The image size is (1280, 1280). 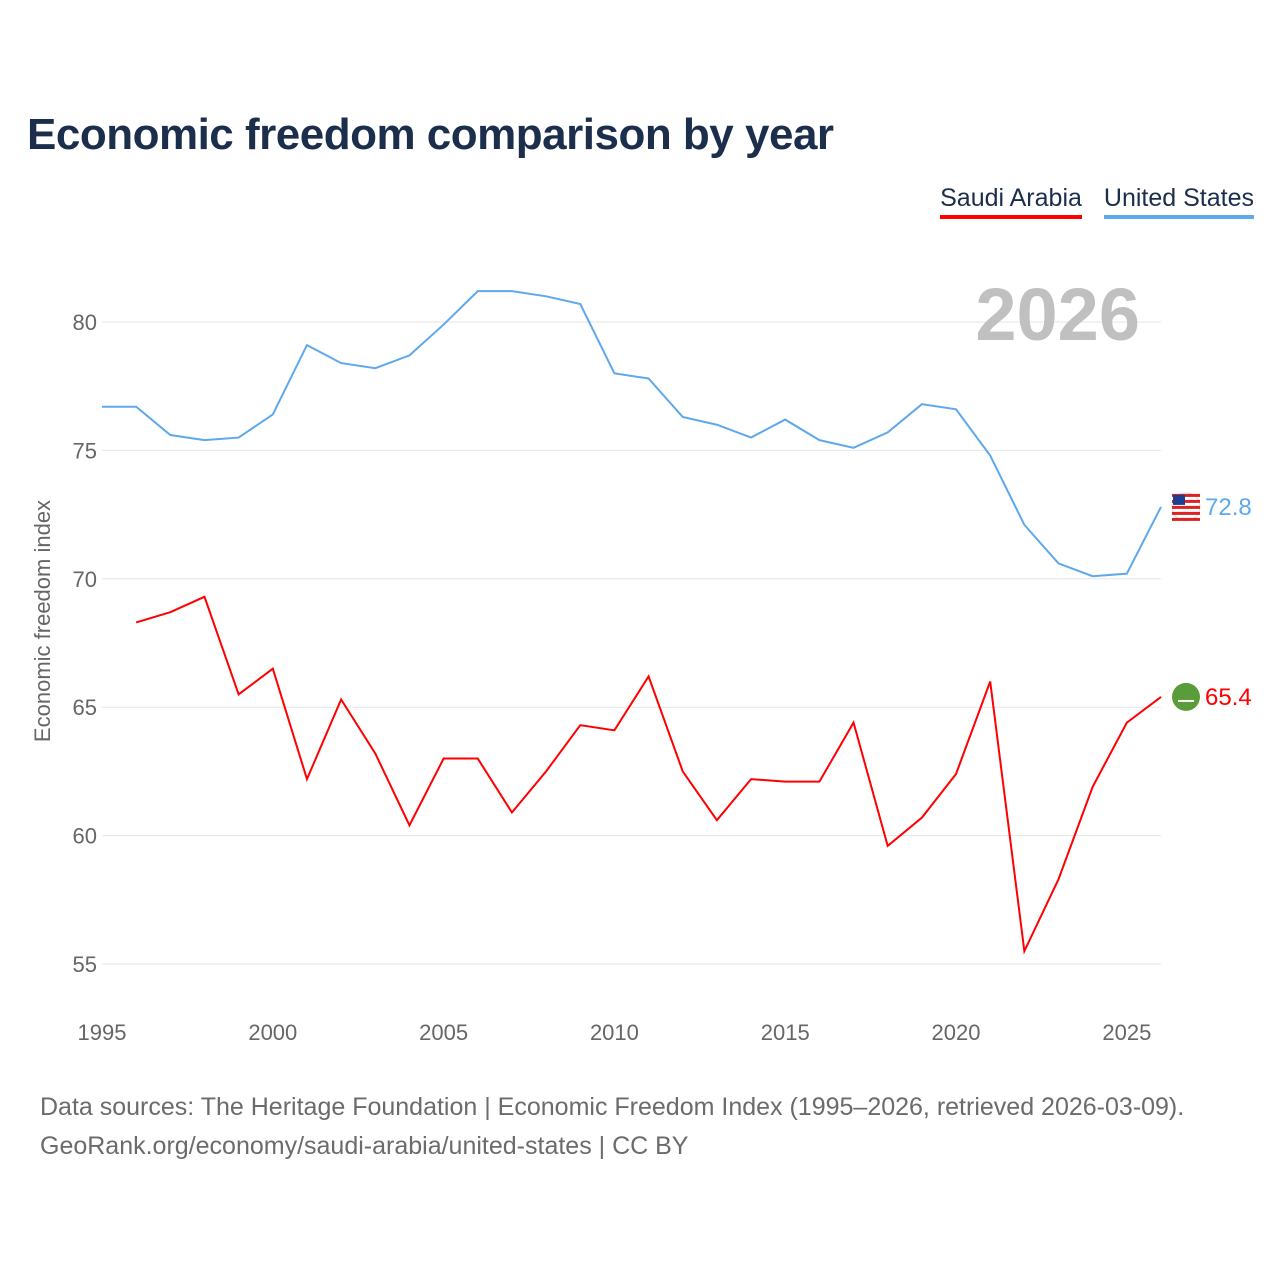 I want to click on x-tick-label: 2015, so click(x=785, y=1032).